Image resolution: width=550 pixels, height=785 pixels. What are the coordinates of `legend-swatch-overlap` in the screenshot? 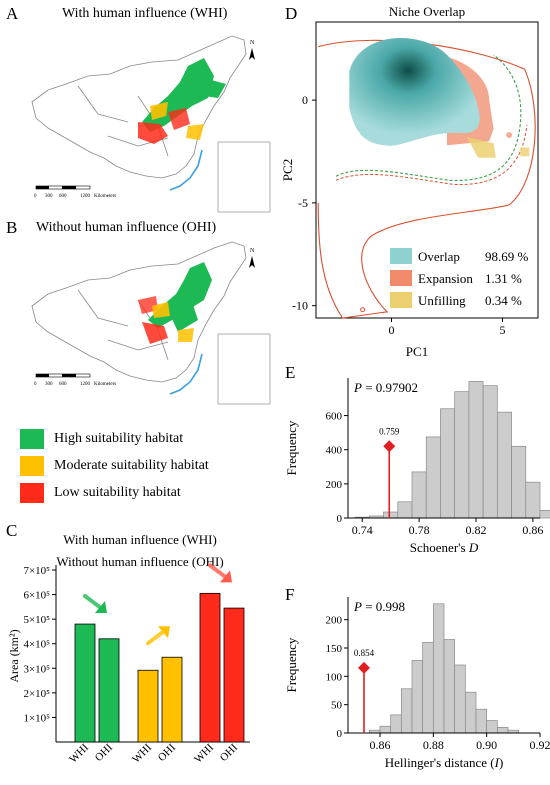 It's located at (401, 256).